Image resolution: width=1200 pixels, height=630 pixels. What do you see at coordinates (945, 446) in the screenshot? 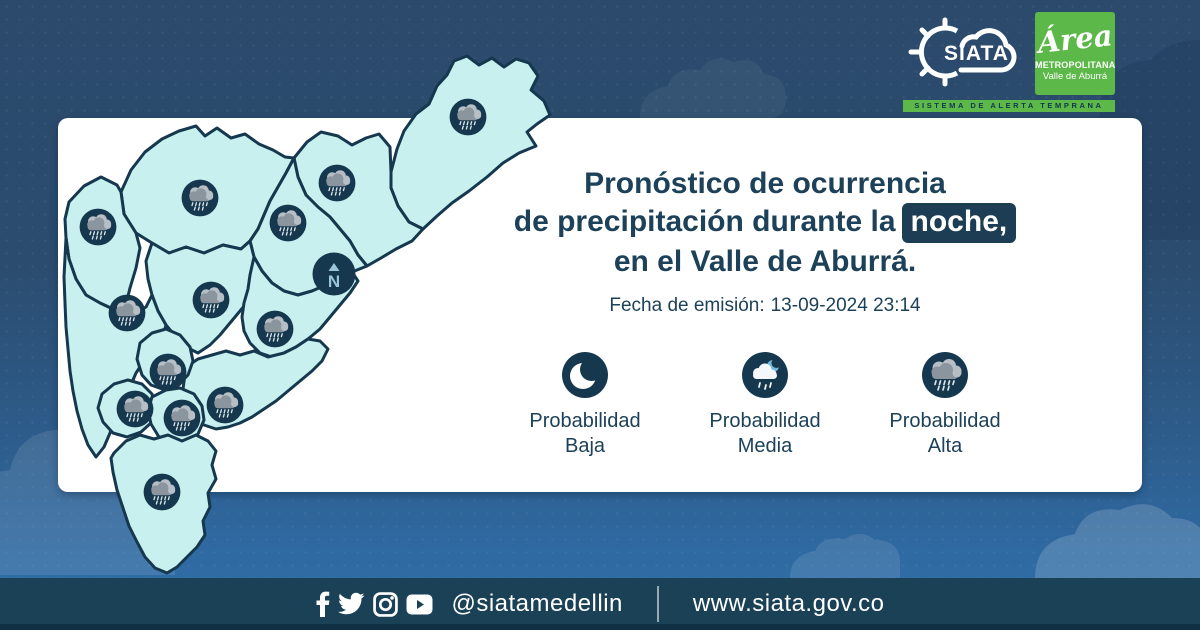
I see `legend-label-line2: Alta` at bounding box center [945, 446].